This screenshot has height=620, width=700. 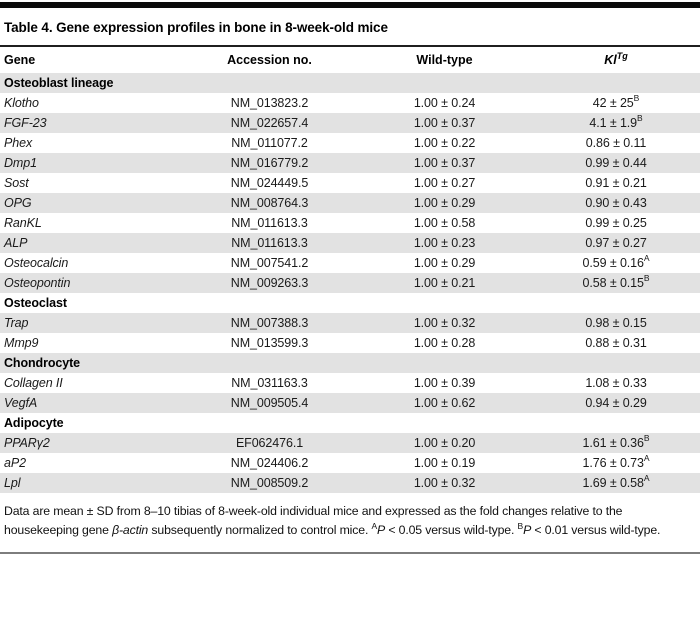 What do you see at coordinates (350, 46) in the screenshot?
I see `header-top-rule` at bounding box center [350, 46].